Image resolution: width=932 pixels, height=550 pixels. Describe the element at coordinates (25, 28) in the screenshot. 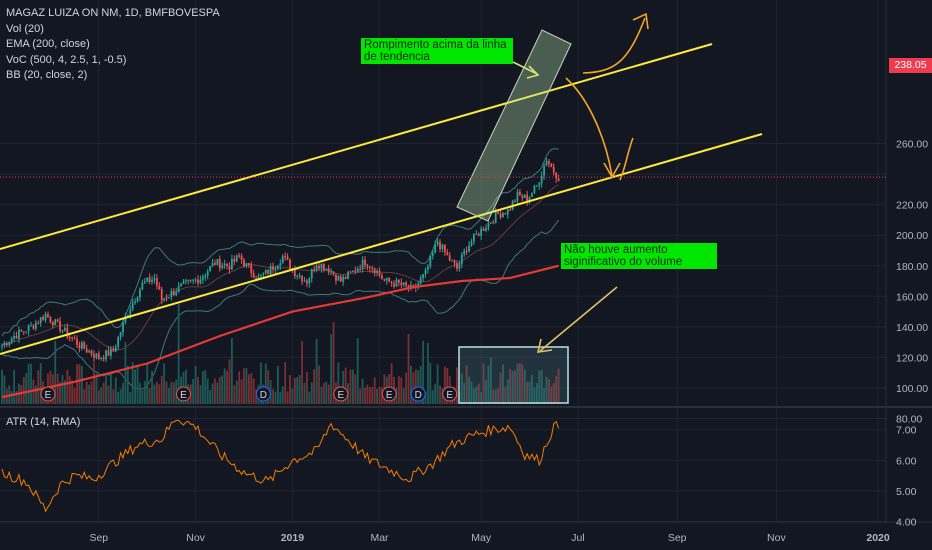

I see `indicator-vol: Vol (20)` at that location.